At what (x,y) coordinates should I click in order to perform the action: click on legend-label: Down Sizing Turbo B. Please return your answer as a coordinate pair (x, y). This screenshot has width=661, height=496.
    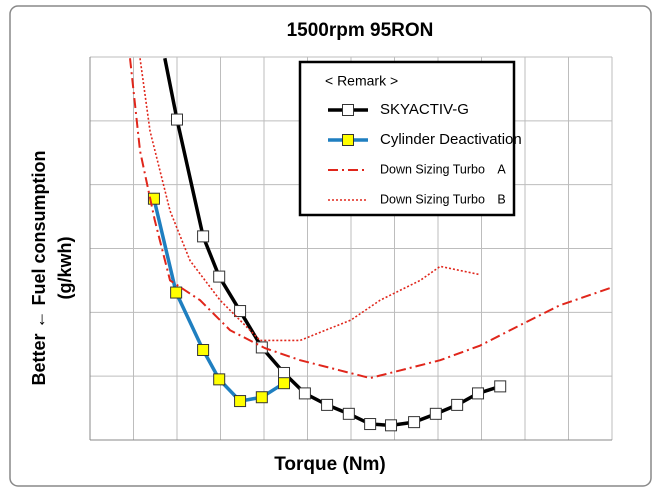
    Looking at the image, I should click on (443, 199).